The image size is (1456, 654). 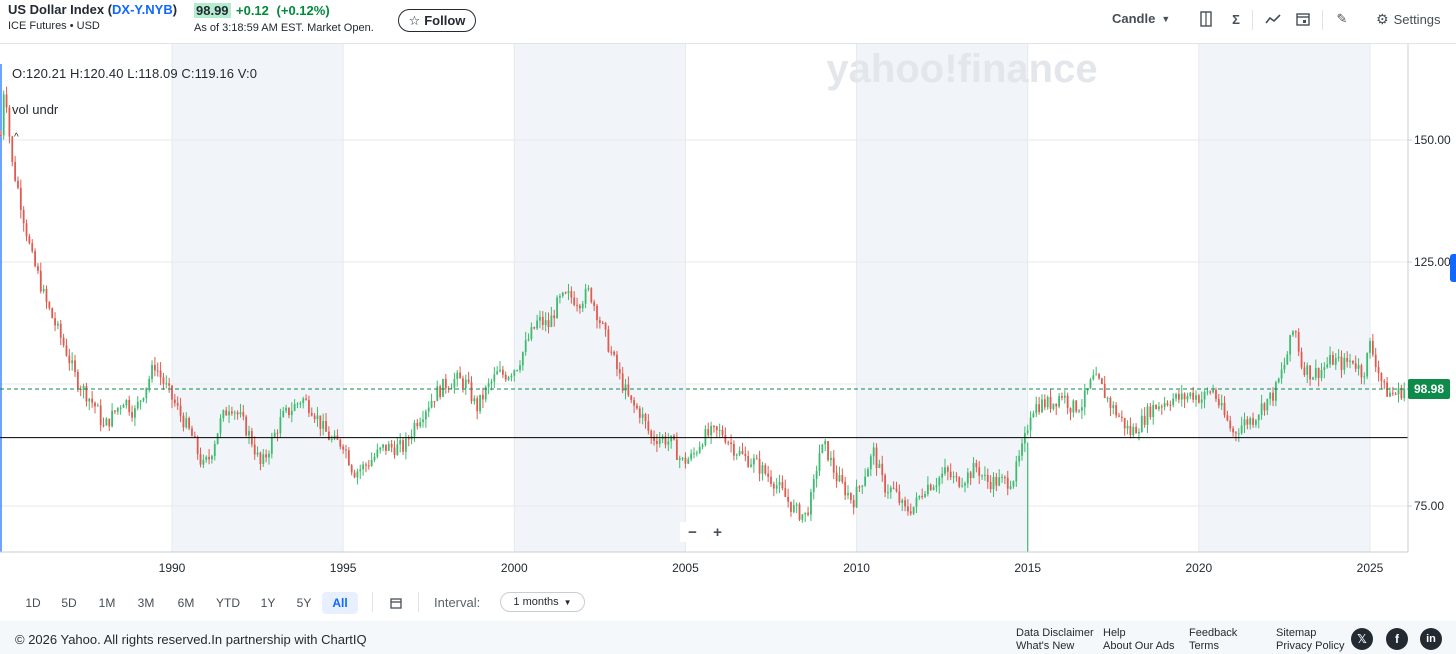 What do you see at coordinates (69, 603) in the screenshot?
I see `range-button-5d: 5D` at bounding box center [69, 603].